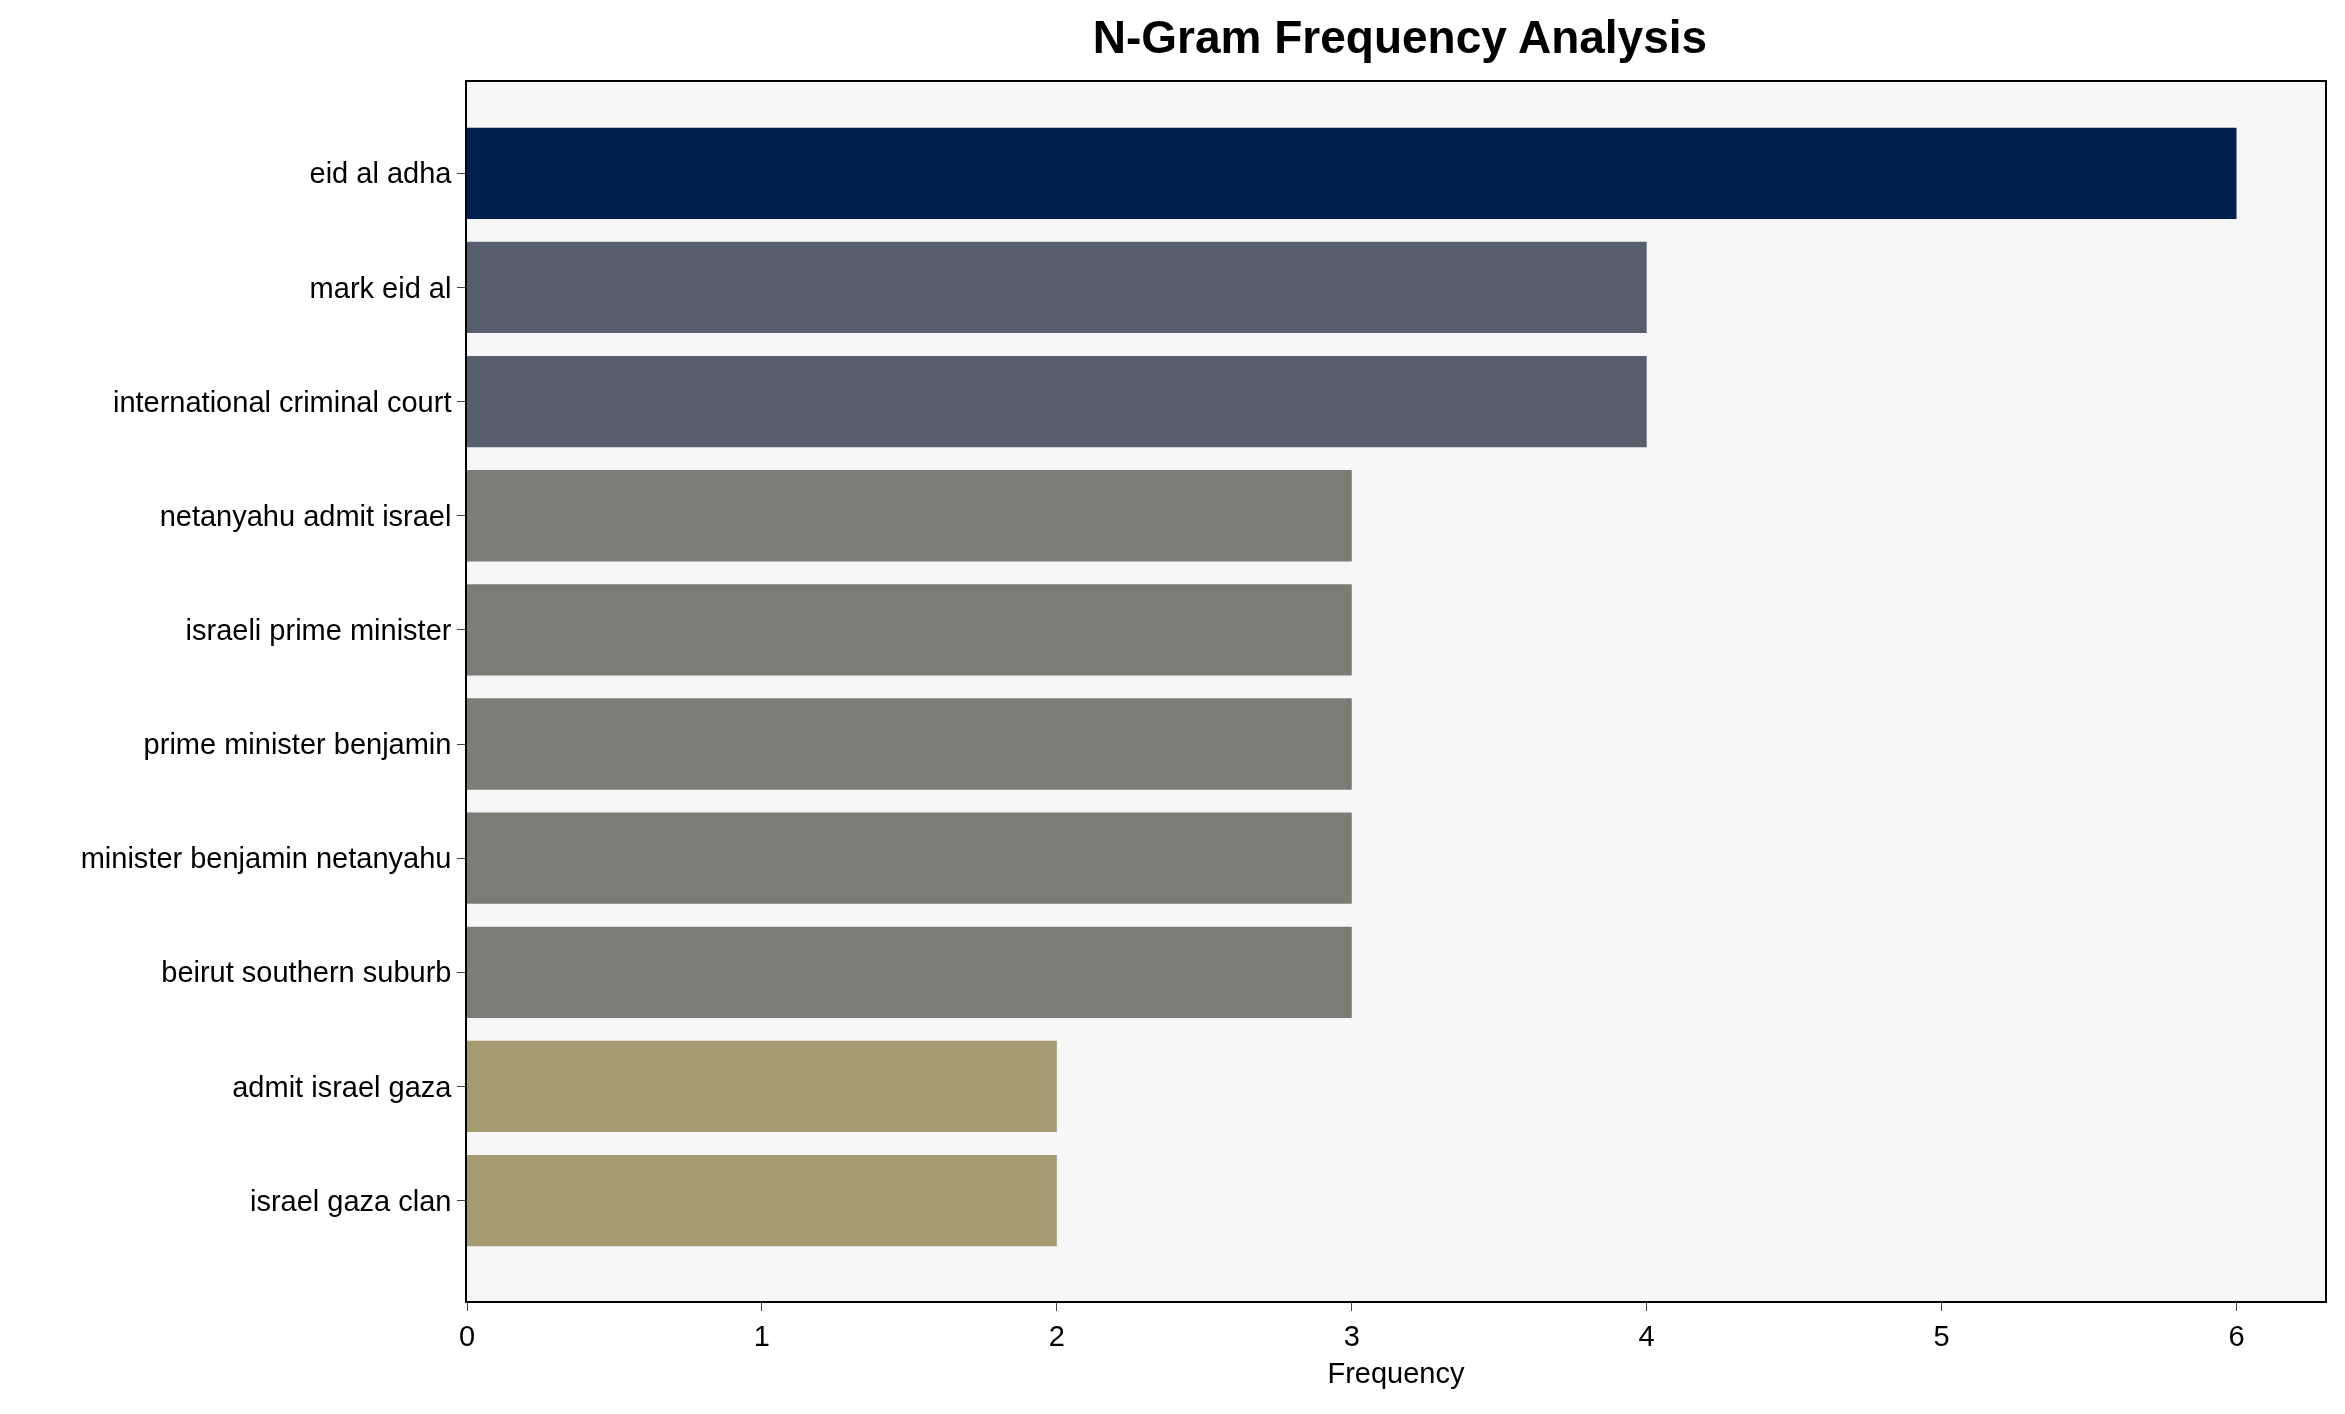 This screenshot has width=2345, height=1414. What do you see at coordinates (342, 1086) in the screenshot?
I see `y-tick-label: admit israel gaza` at bounding box center [342, 1086].